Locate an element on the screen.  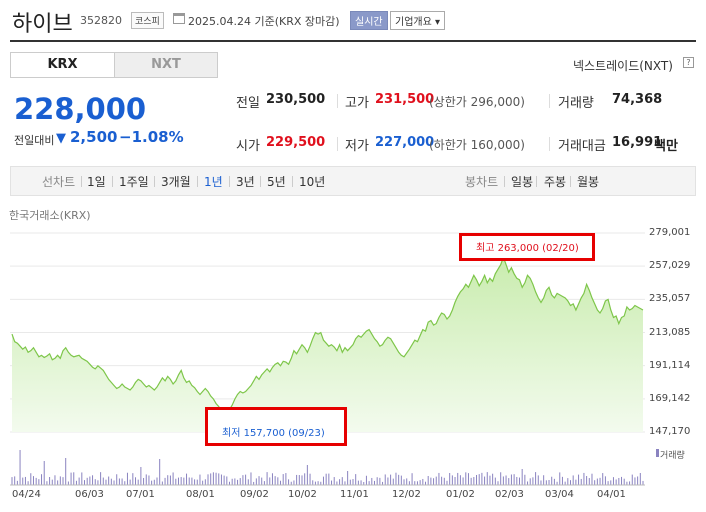
help-icon: ? is located at coordinates (688, 62).